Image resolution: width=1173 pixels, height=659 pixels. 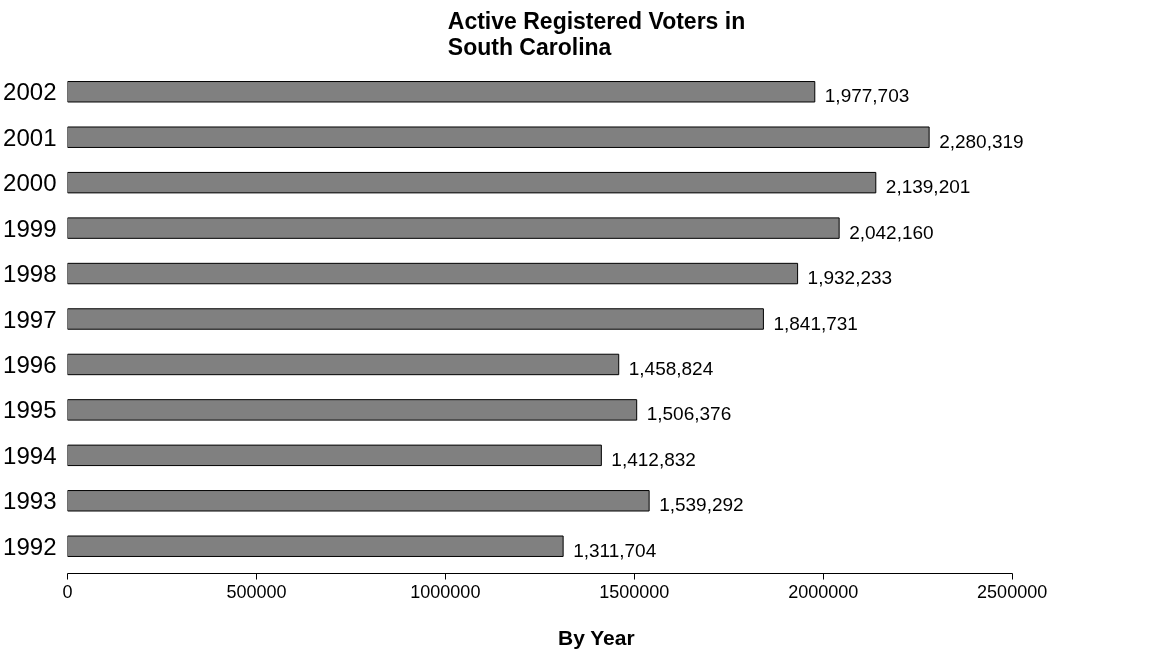 What do you see at coordinates (256, 591) in the screenshot?
I see `x-tick-label: 500000` at bounding box center [256, 591].